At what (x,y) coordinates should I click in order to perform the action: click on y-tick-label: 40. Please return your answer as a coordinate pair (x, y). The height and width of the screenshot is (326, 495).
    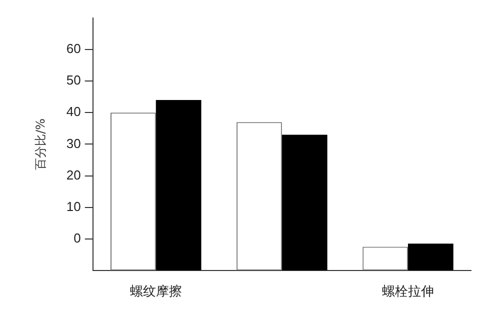
    Looking at the image, I should click on (73, 112).